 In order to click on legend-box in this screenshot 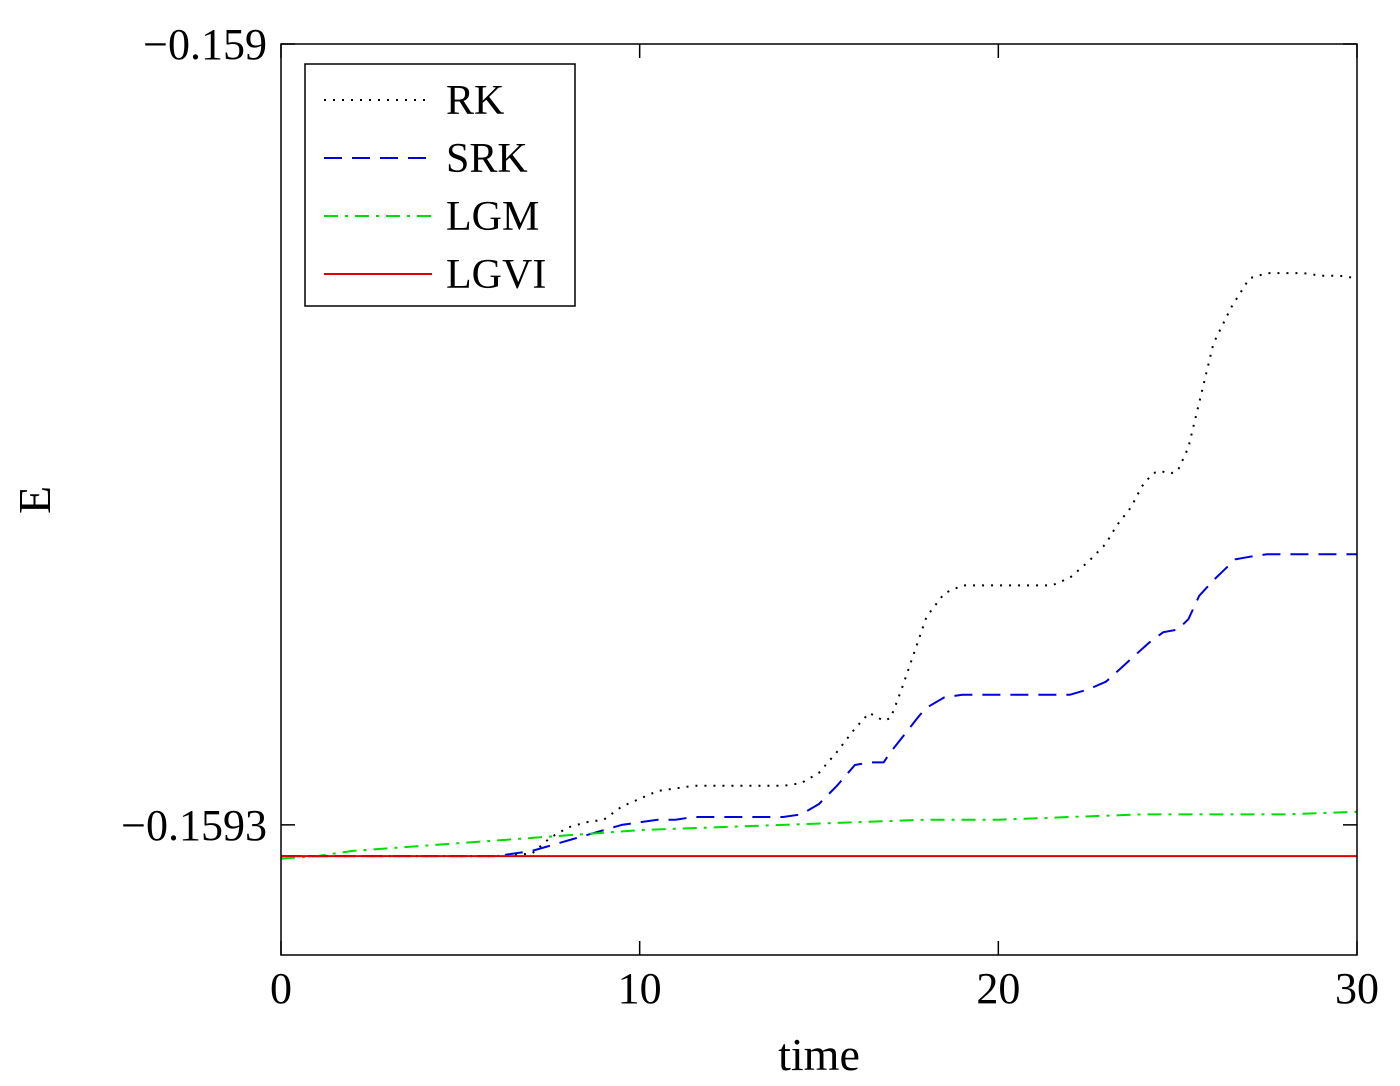, I will do `click(440, 185)`.